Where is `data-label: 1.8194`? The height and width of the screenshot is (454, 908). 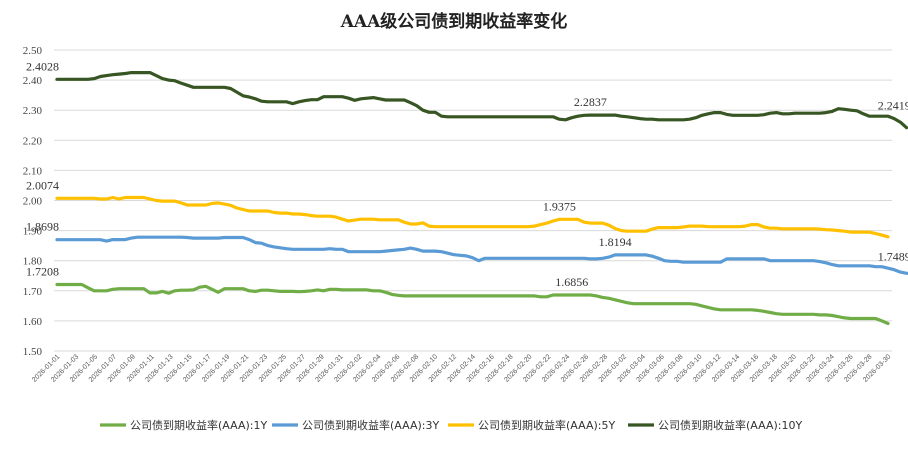
data-label: 1.8194 is located at coordinates (615, 242).